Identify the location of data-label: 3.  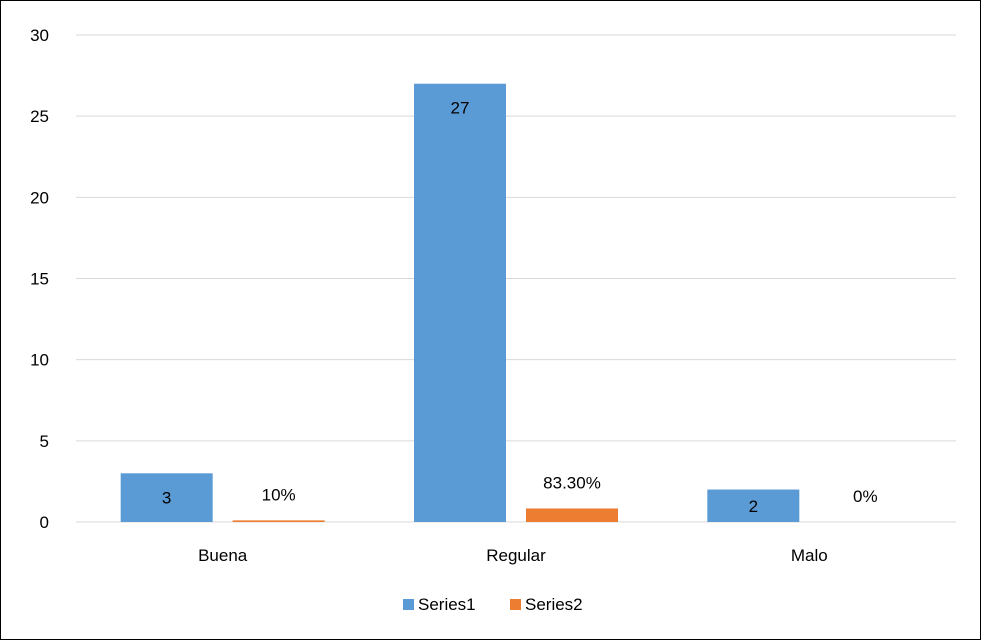
(166, 498).